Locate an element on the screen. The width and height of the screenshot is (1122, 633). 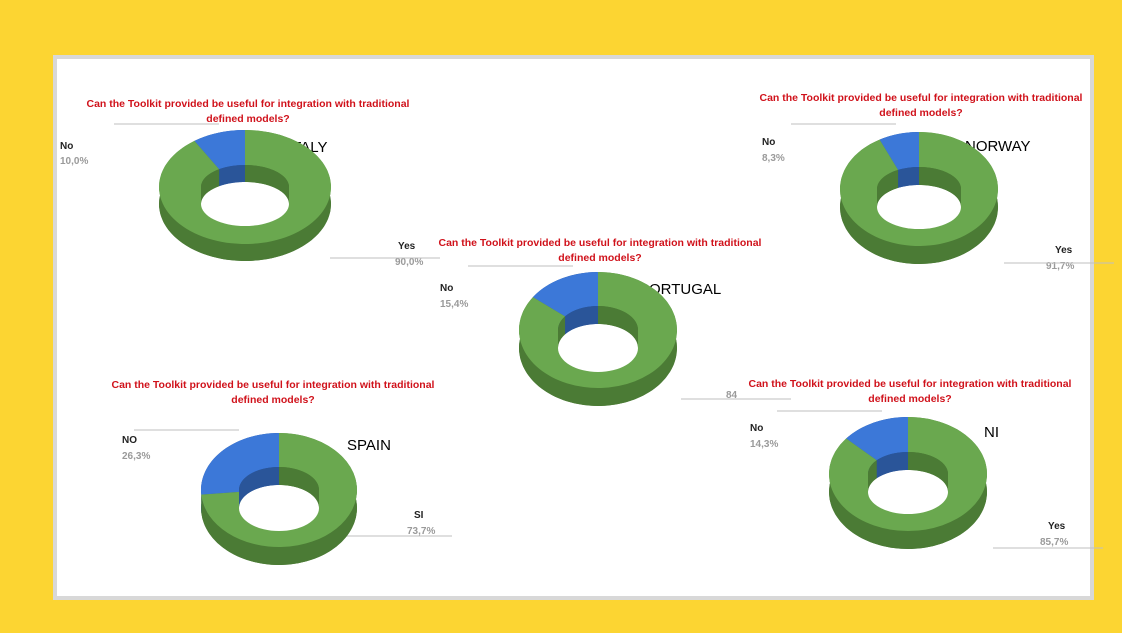
country-label: NI is located at coordinates (991, 432).